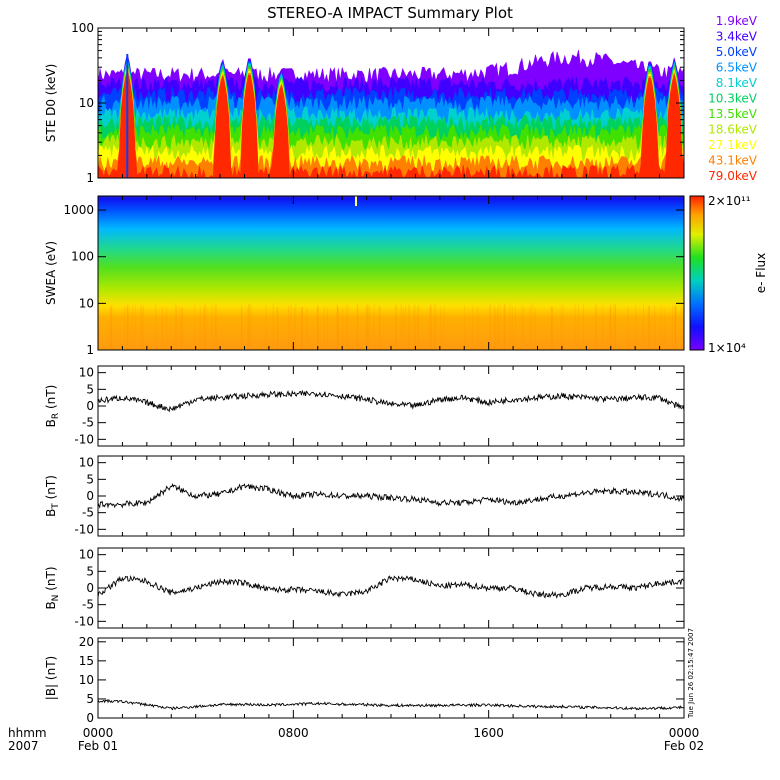 The height and width of the screenshot is (780, 780). I want to click on swea-tick-label: 100, so click(82, 257).